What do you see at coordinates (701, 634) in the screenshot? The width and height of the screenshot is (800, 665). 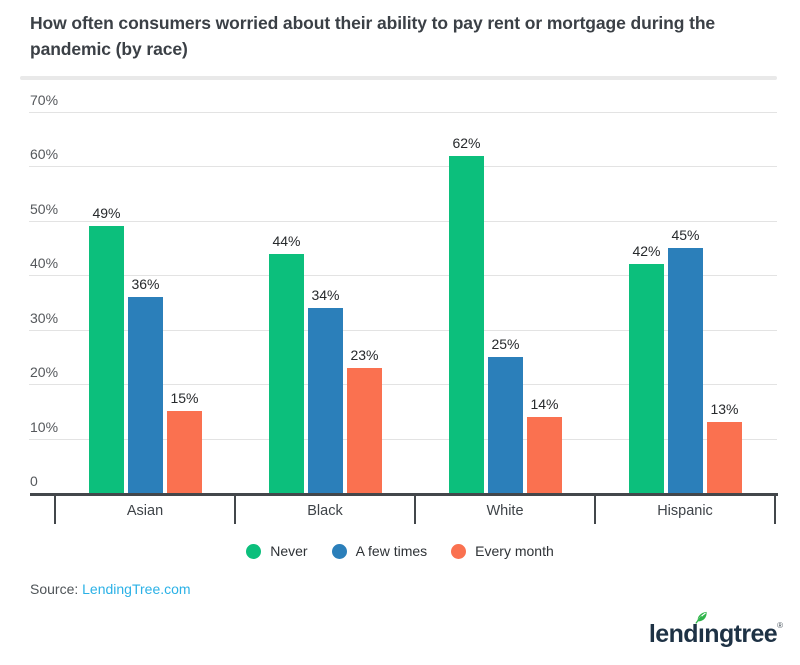 I see `logo-text-i: ı` at bounding box center [701, 634].